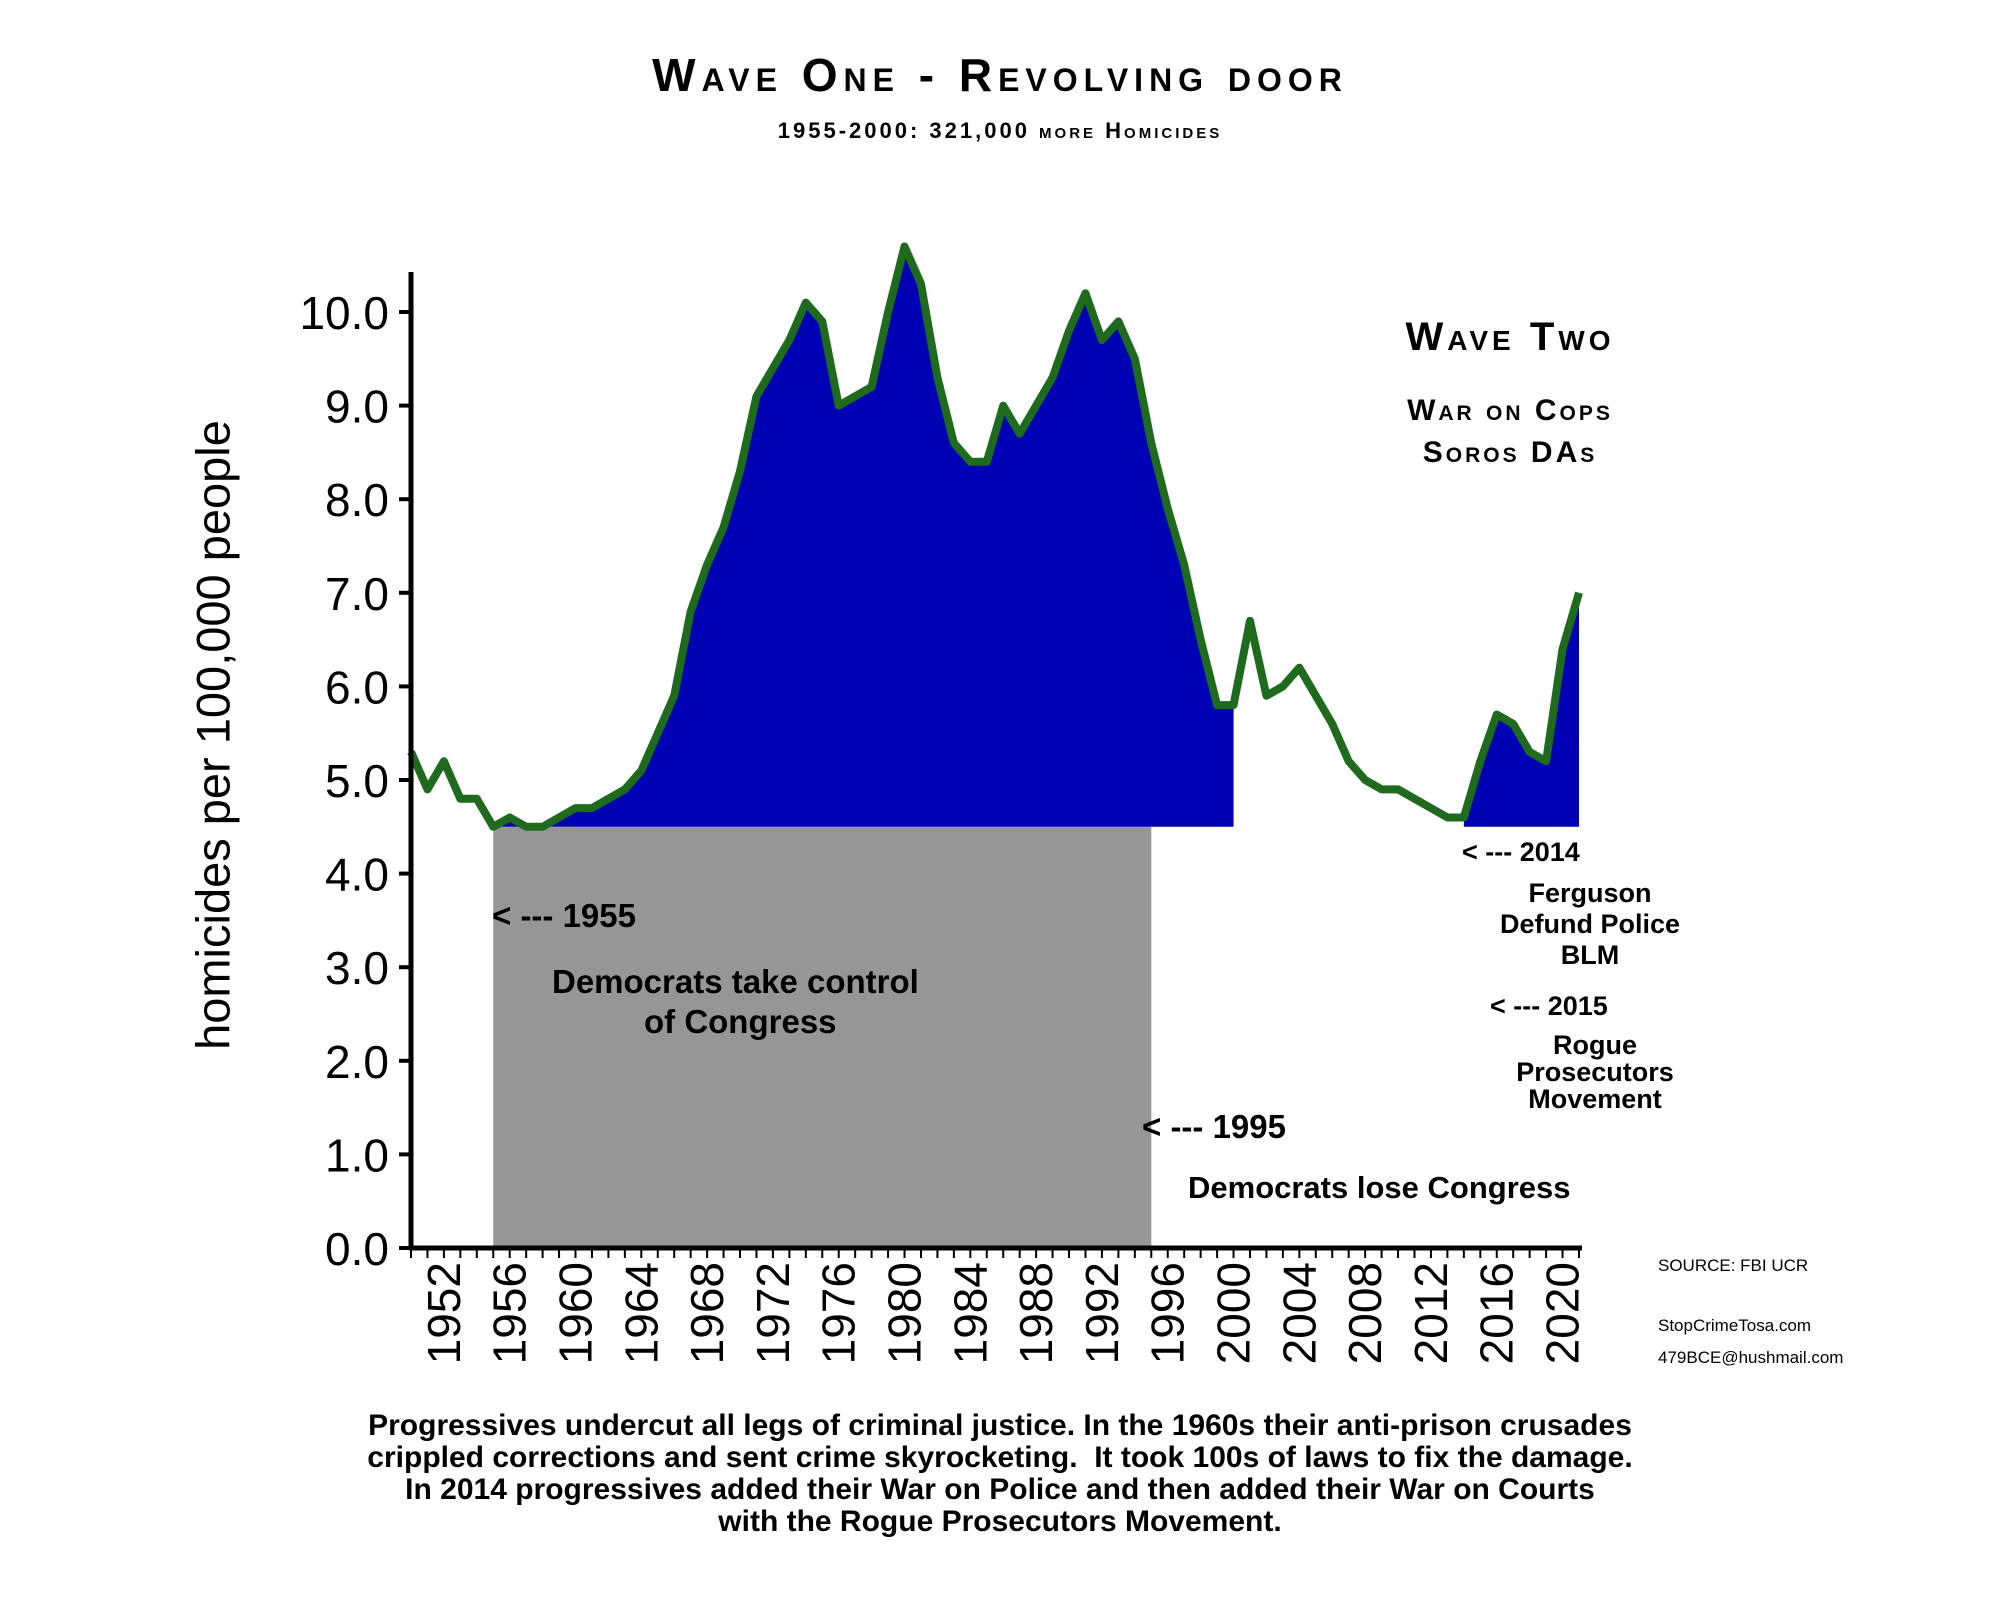  I want to click on annotation-take-line-2: of Congress, so click(740, 1021).